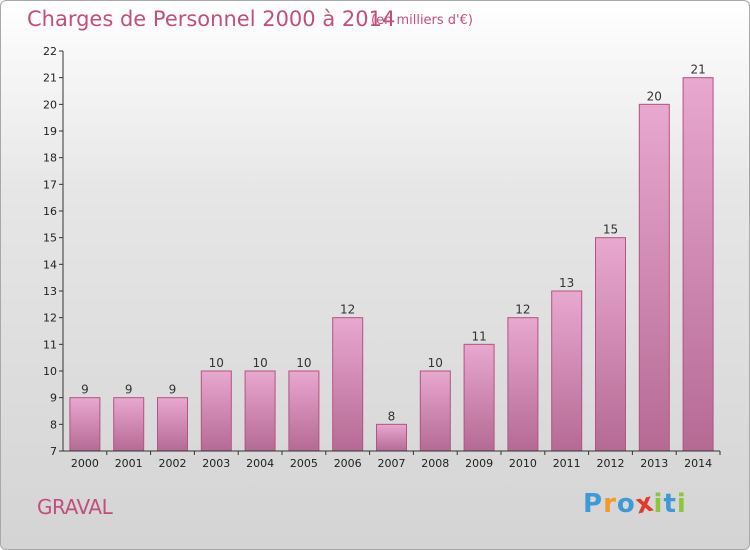 The height and width of the screenshot is (550, 750). What do you see at coordinates (50, 104) in the screenshot?
I see `y-tick-label: 20` at bounding box center [50, 104].